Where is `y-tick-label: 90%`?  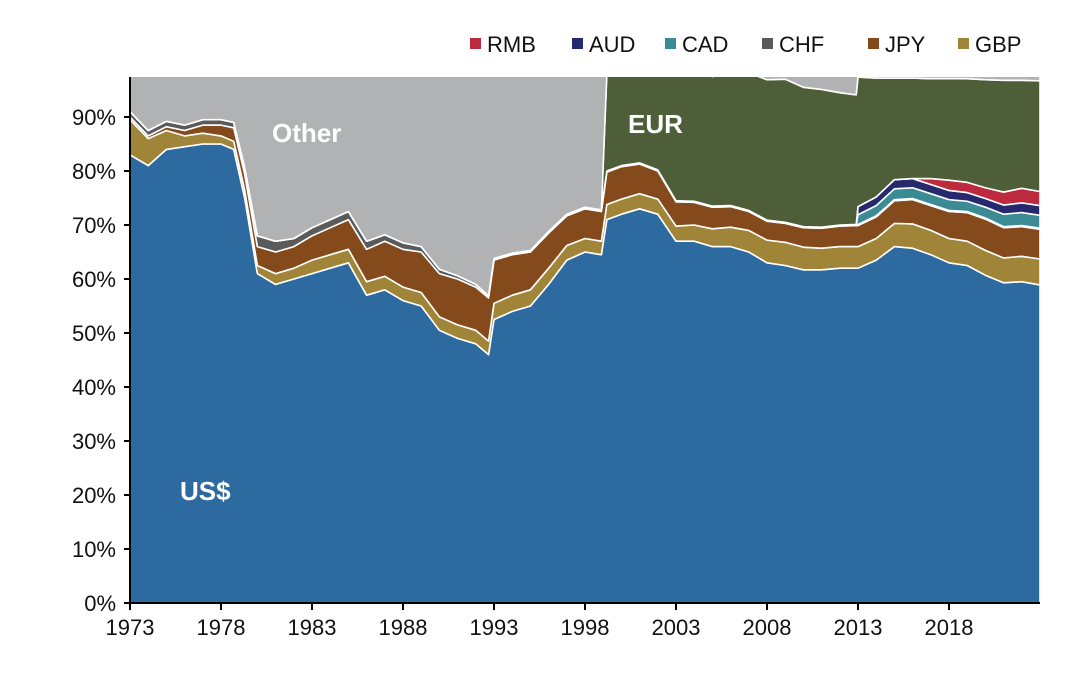 y-tick-label: 90% is located at coordinates (94, 117).